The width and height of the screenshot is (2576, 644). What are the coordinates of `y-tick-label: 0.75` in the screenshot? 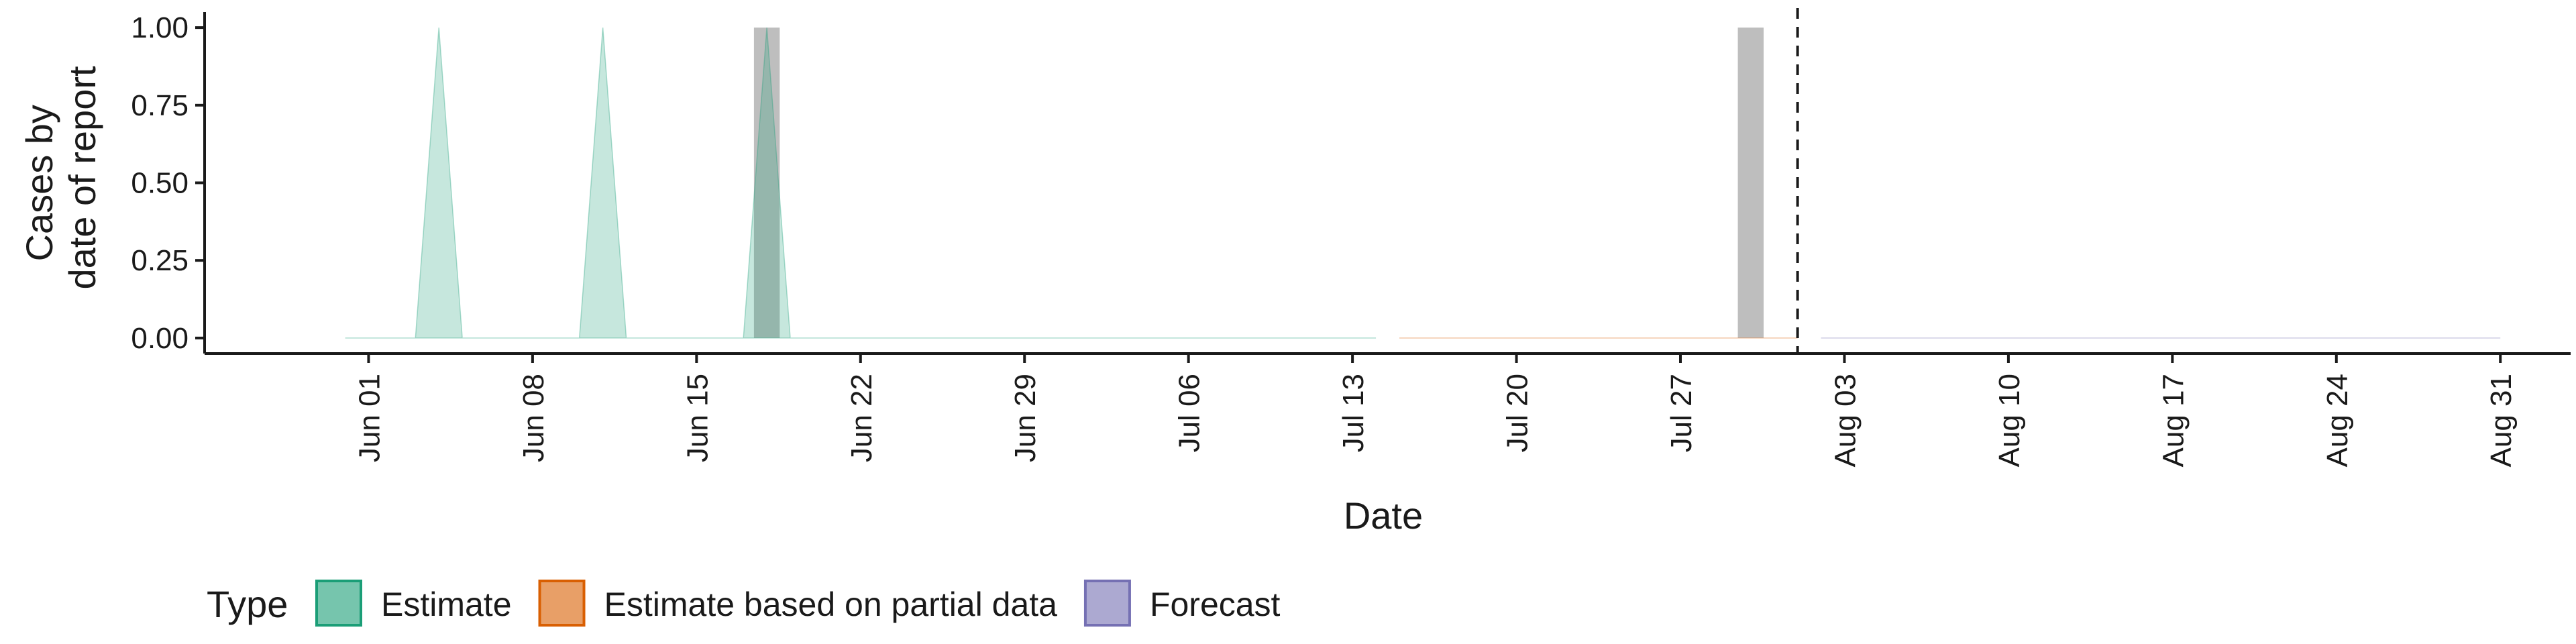 It's located at (160, 105).